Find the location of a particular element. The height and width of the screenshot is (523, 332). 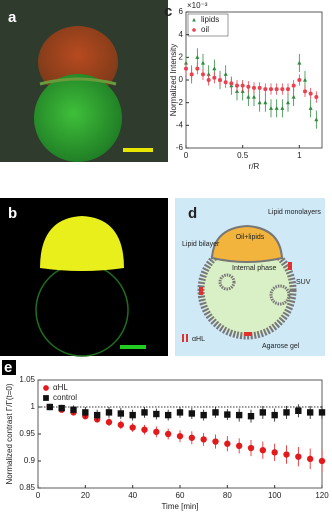

diagram-label: Agarose gel is located at coordinates (281, 346).